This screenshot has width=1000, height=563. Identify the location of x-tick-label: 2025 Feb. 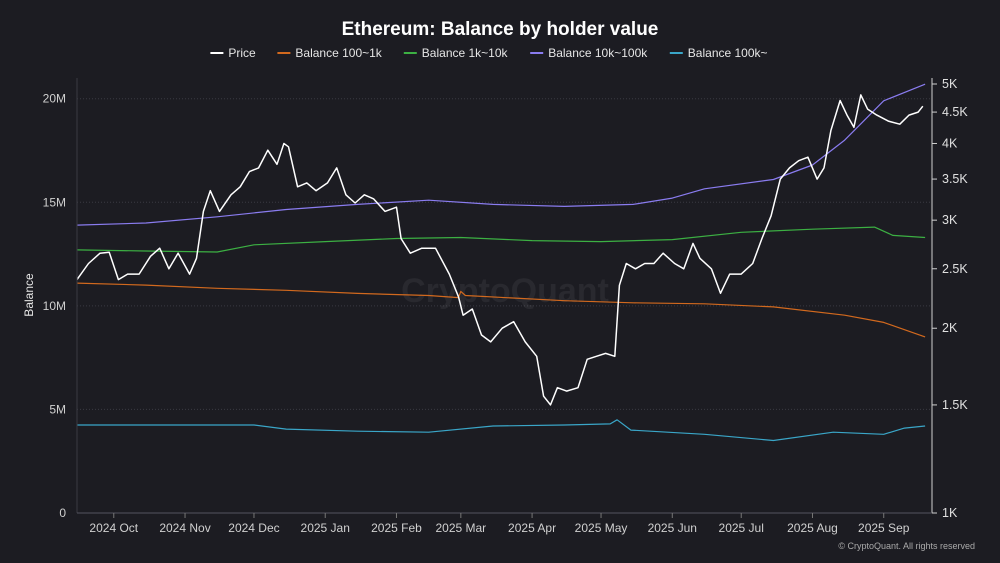
(396, 528).